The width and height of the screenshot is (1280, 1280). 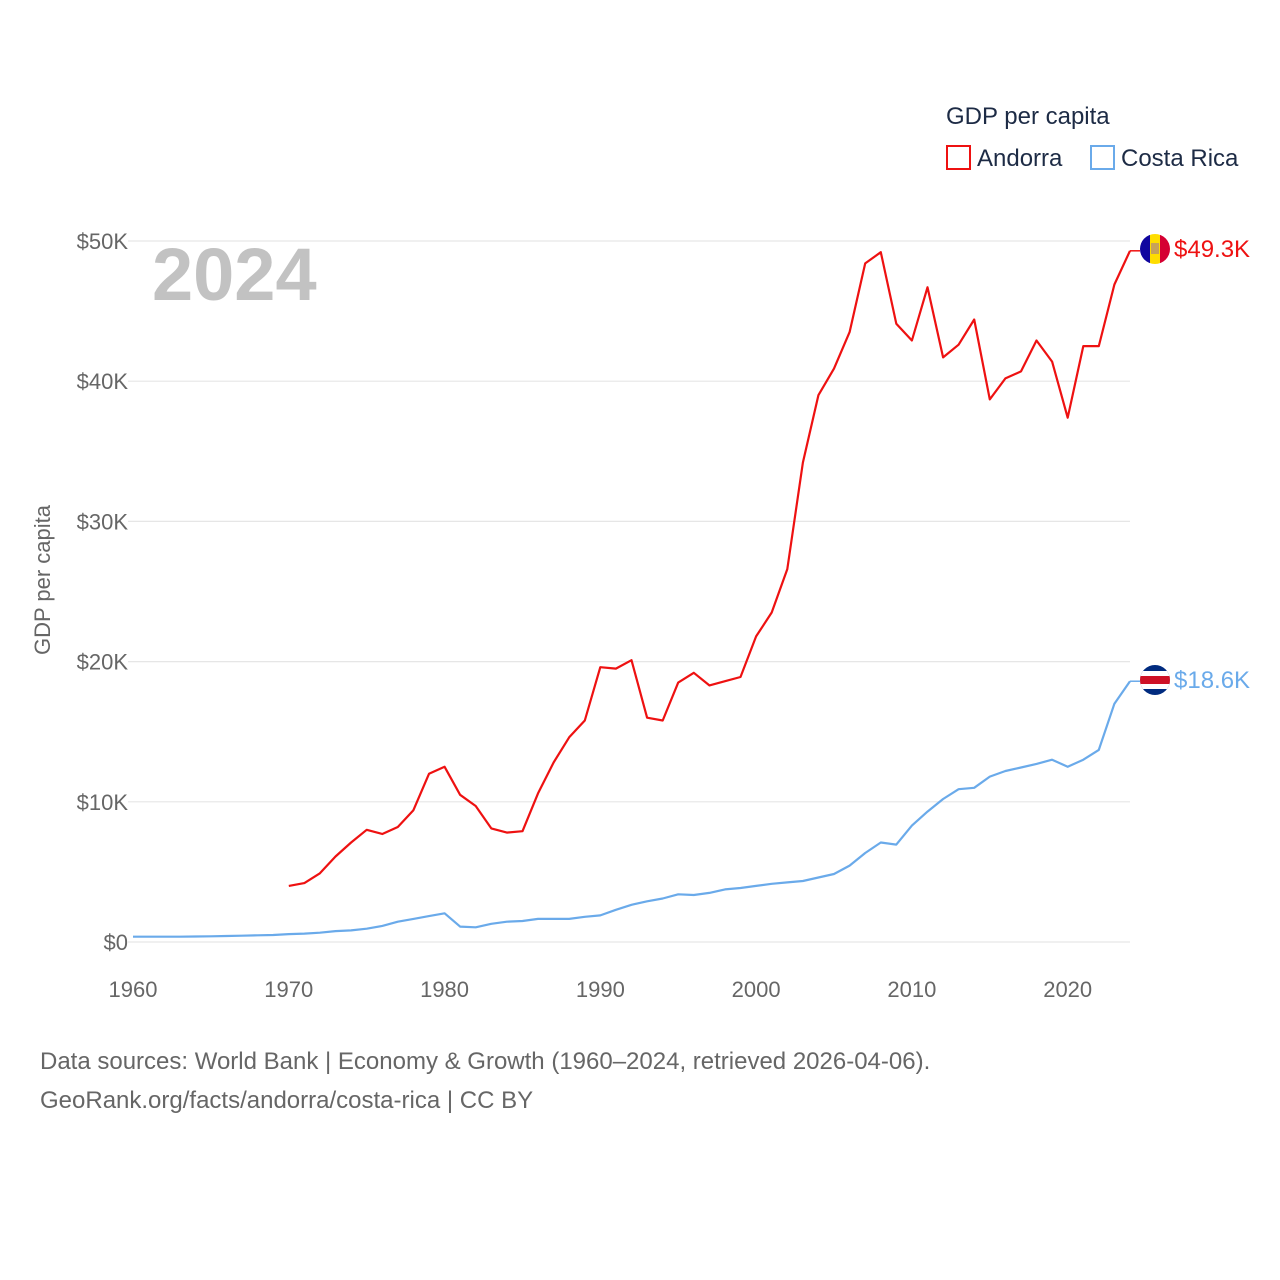 I want to click on legend-label-costa-rica: Costa Rica, so click(x=1180, y=158).